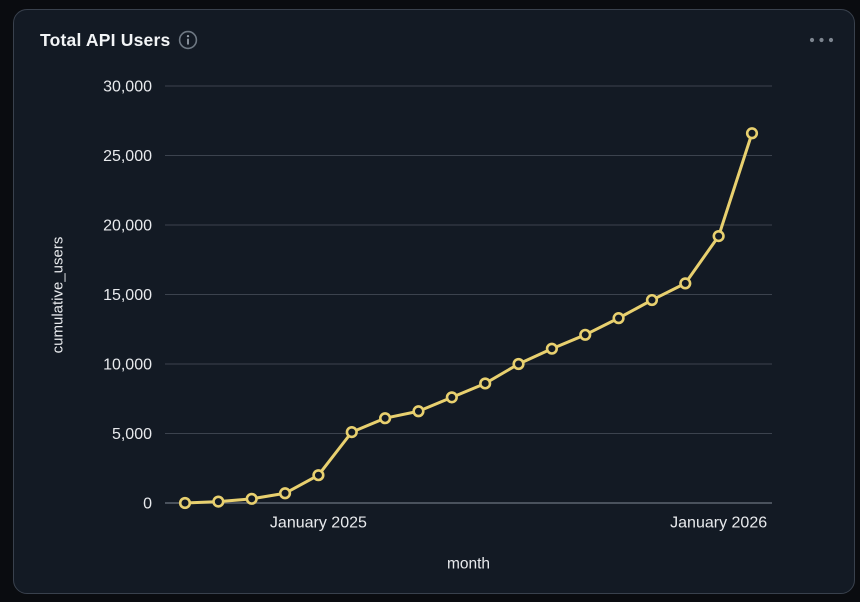 This screenshot has height=602, width=860. What do you see at coordinates (127, 86) in the screenshot?
I see `y-tick-label: 30,000` at bounding box center [127, 86].